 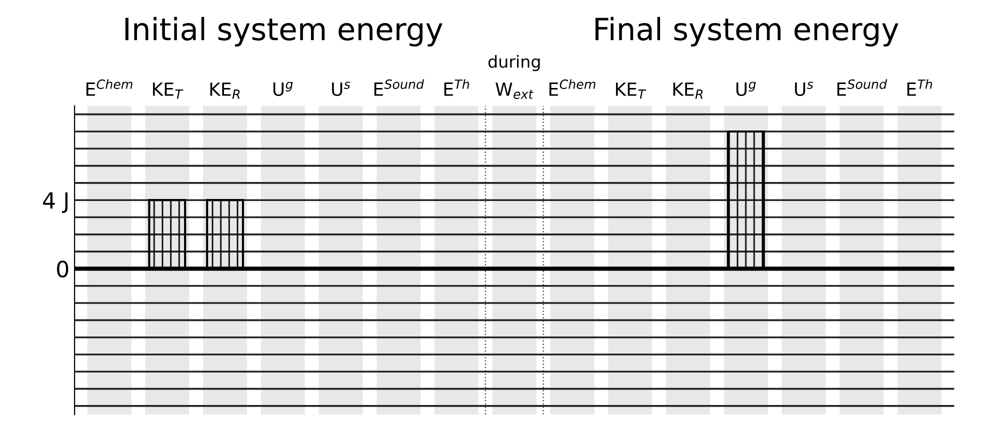 What do you see at coordinates (514, 63) in the screenshot?
I see `text: during` at bounding box center [514, 63].